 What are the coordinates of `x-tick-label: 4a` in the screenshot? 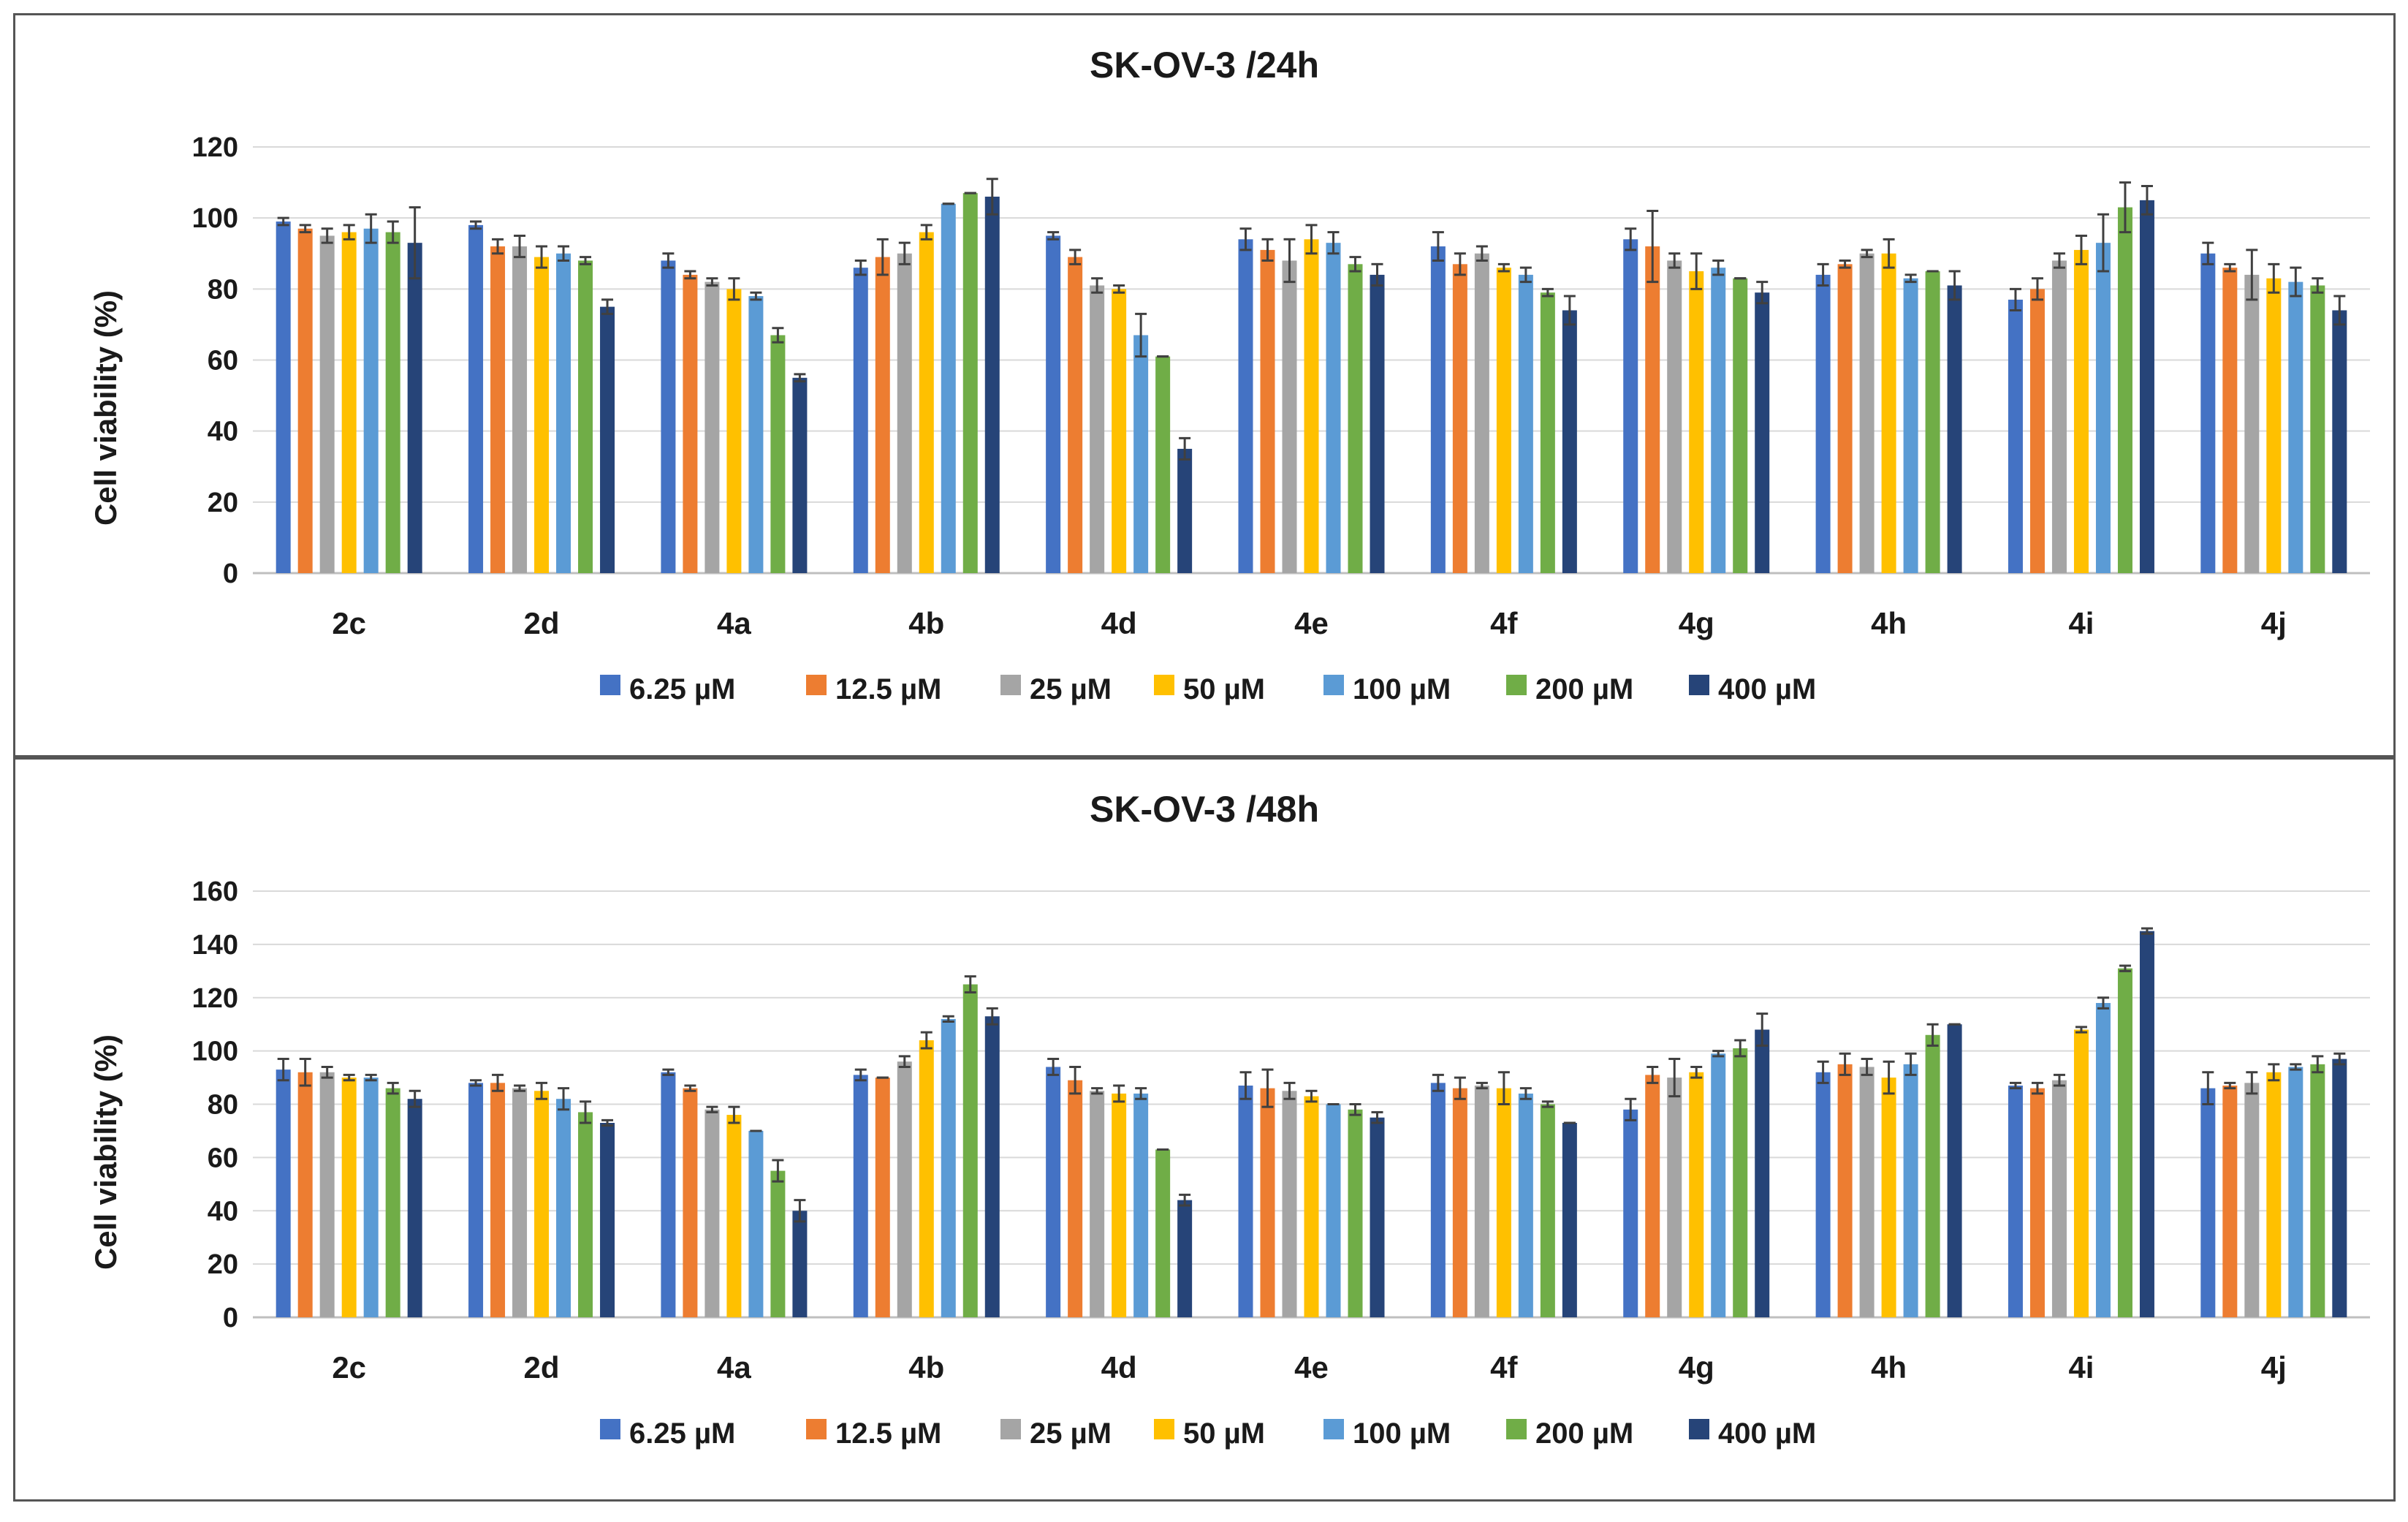 It's located at (734, 623).